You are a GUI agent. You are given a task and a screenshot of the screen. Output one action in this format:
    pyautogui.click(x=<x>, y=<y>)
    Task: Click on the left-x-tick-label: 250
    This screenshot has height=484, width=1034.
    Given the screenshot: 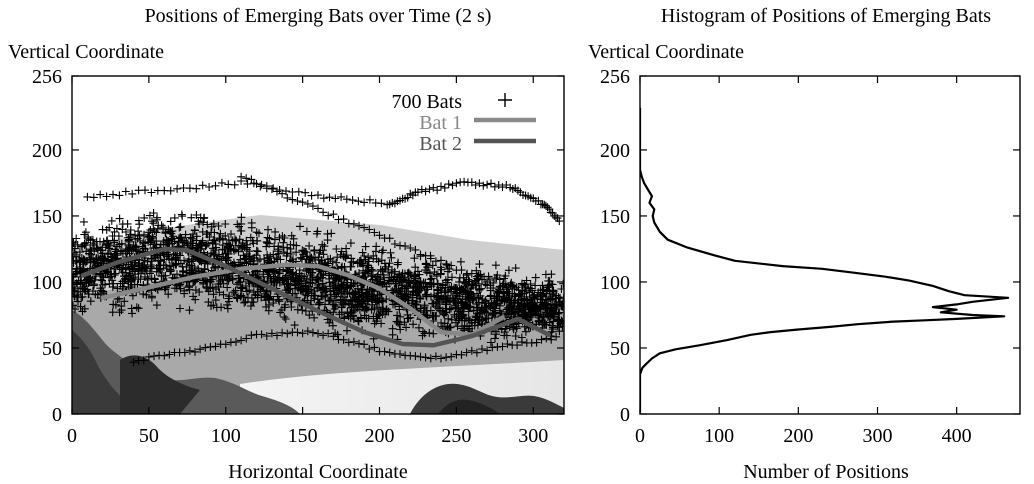 What is the action you would take?
    pyautogui.click(x=456, y=436)
    